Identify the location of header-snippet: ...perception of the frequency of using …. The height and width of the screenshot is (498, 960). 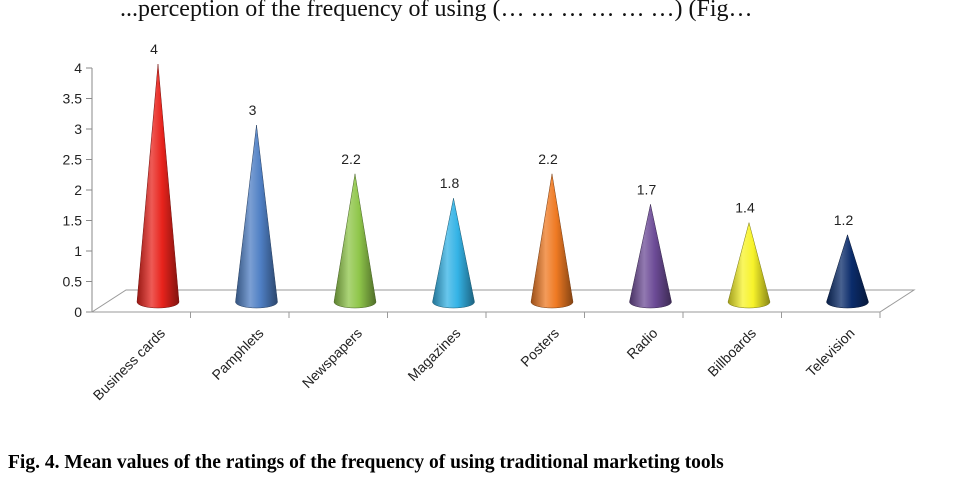
(436, 11).